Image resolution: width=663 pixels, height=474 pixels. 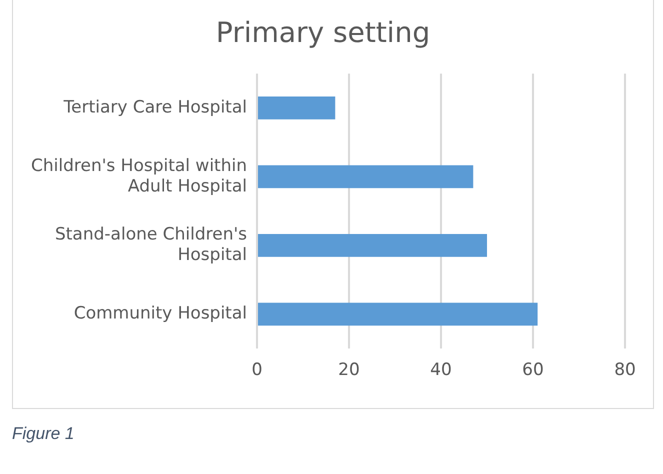 What do you see at coordinates (43, 434) in the screenshot?
I see `caption: Figure 1` at bounding box center [43, 434].